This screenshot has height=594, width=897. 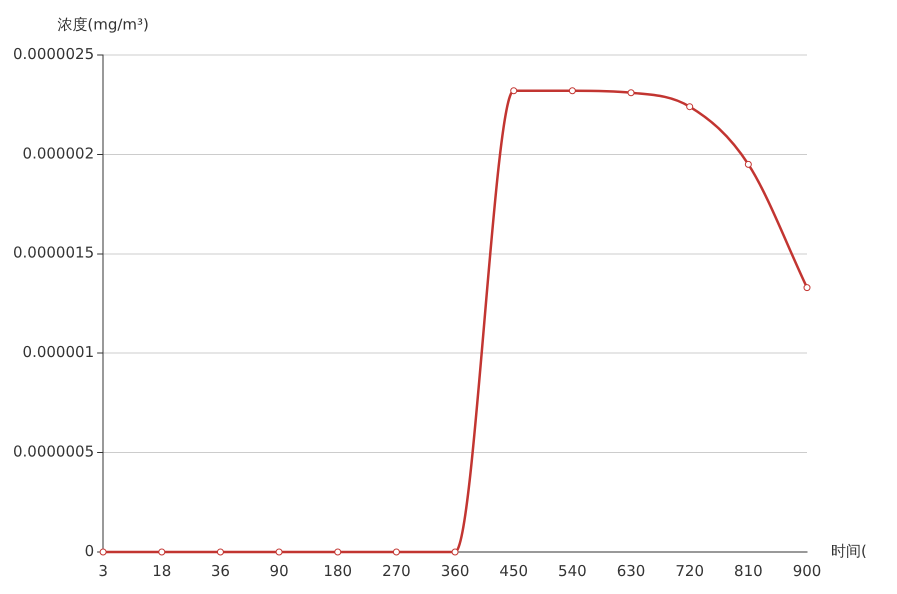 What do you see at coordinates (103, 571) in the screenshot?
I see `x-tick-label: 3` at bounding box center [103, 571].